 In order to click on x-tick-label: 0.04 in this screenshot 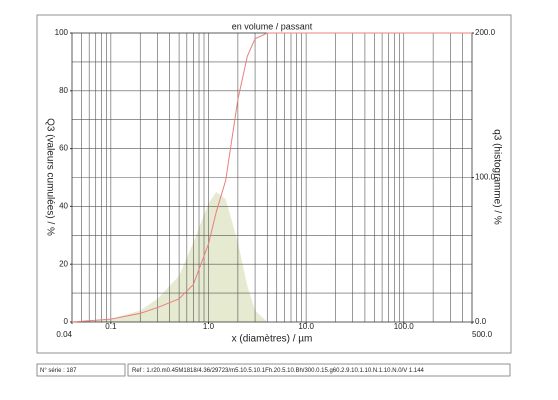, I will do `click(64, 334)`.